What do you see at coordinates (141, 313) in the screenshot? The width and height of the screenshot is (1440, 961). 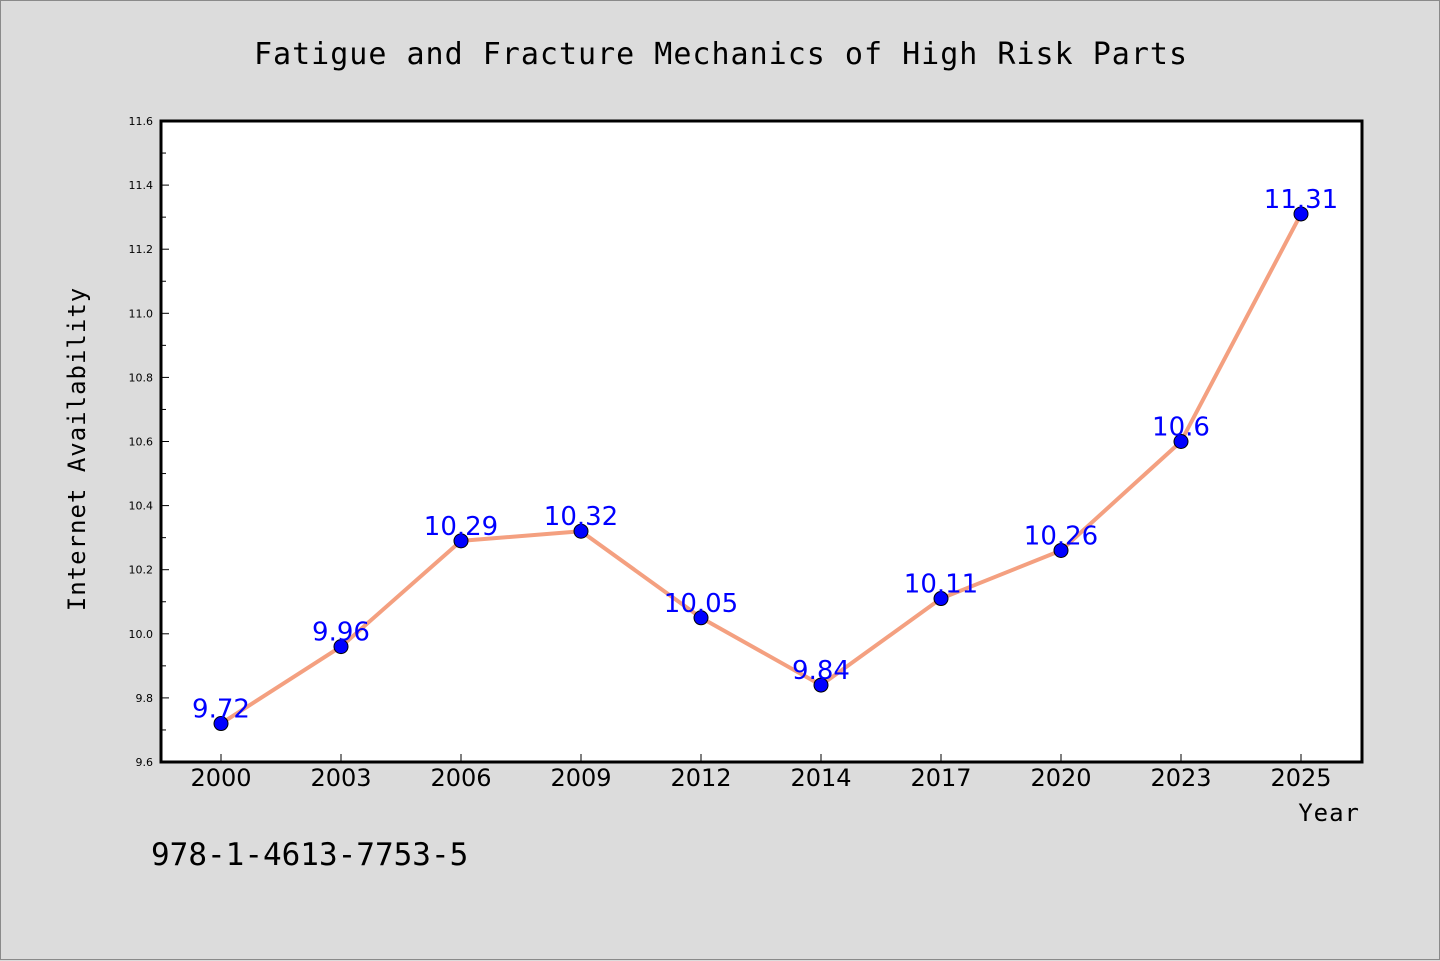 I see `y-tick-label: 11.0` at bounding box center [141, 313].